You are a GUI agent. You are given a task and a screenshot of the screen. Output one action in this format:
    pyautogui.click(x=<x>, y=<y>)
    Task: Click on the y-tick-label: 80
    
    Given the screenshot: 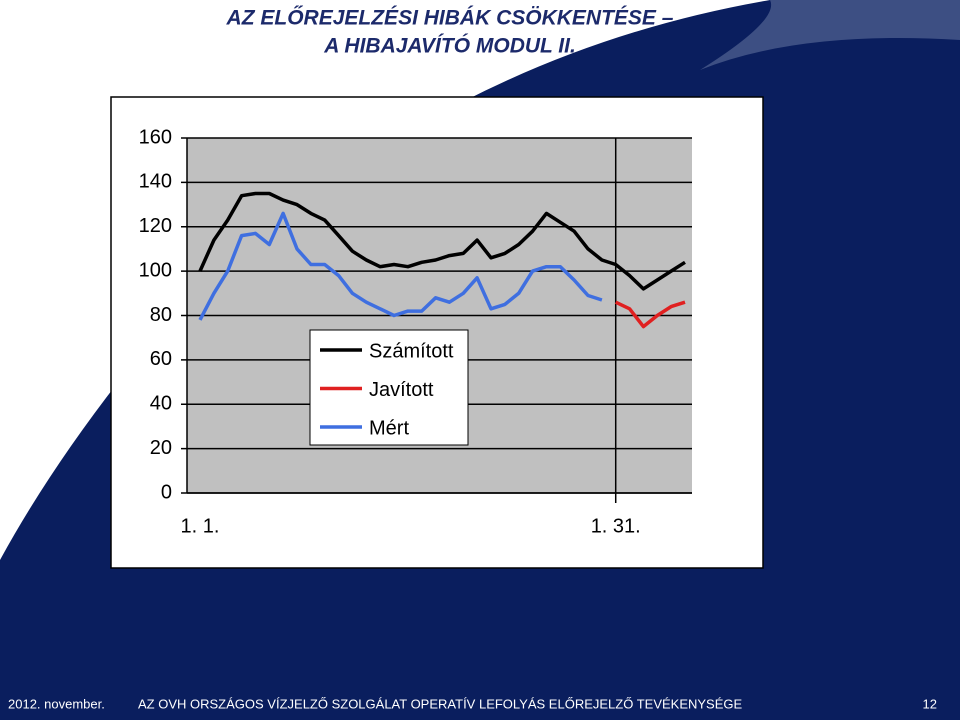 What is the action you would take?
    pyautogui.click(x=161, y=315)
    